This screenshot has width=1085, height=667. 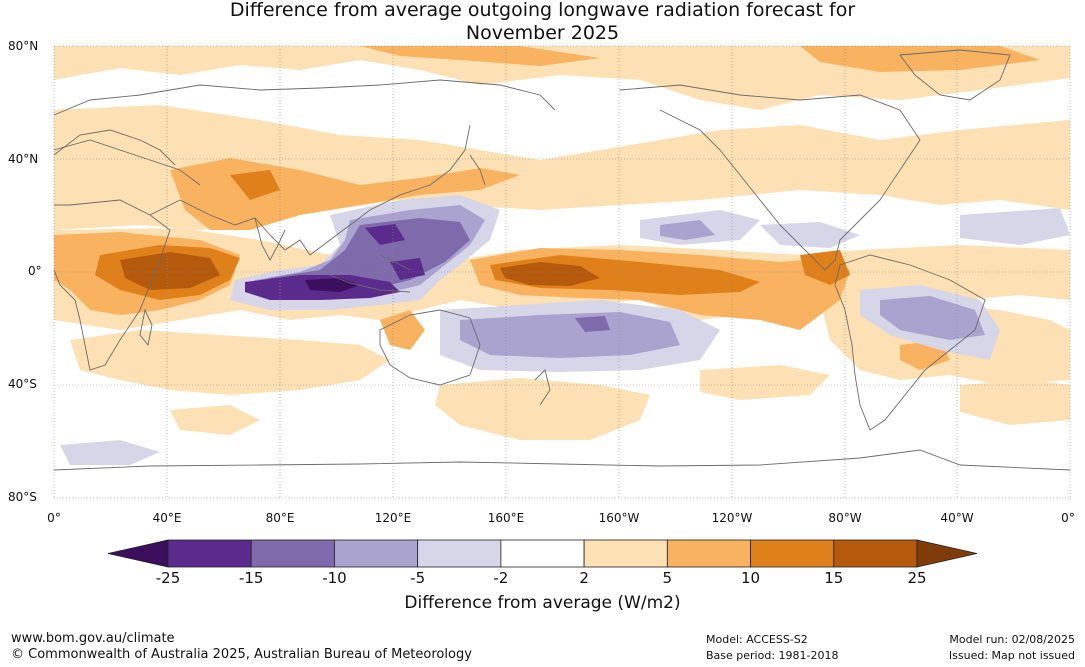 What do you see at coordinates (501, 578) in the screenshot?
I see `colorbar-tick-label: -2` at bounding box center [501, 578].